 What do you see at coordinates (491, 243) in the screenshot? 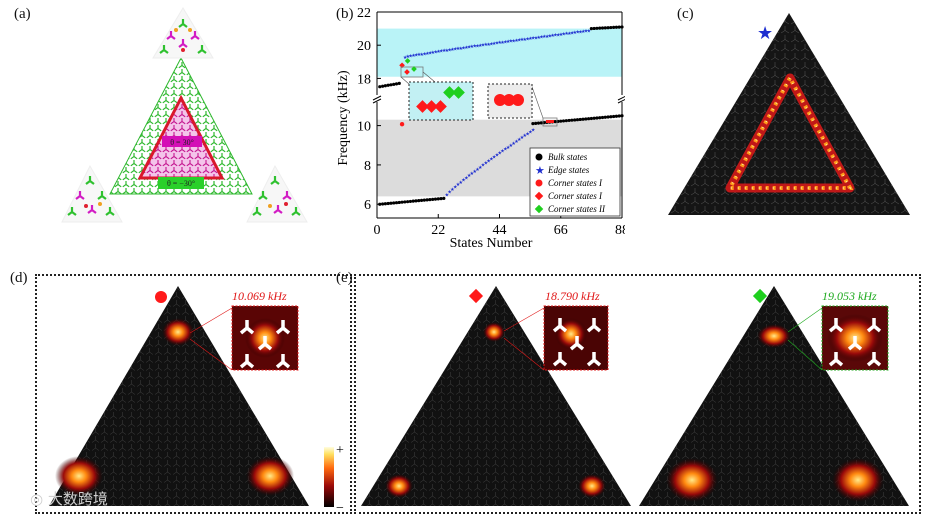
I see `chart-xlabel: States Number` at bounding box center [491, 243].